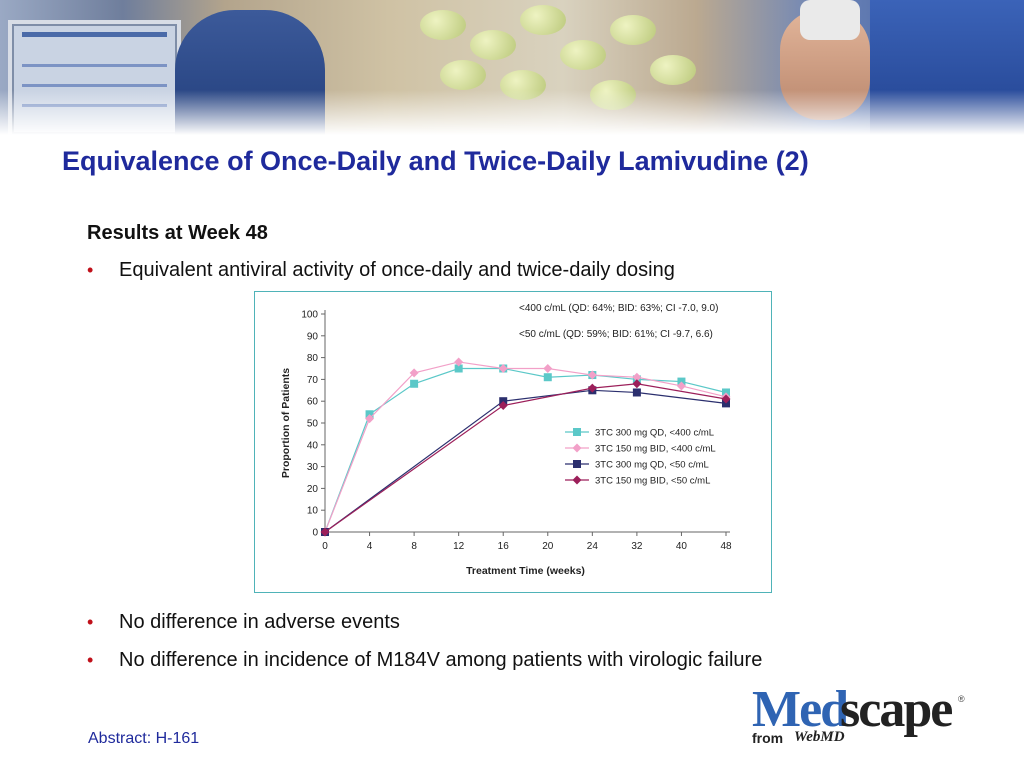 The height and width of the screenshot is (768, 1024). I want to click on y-tick-label: 20, so click(313, 489).